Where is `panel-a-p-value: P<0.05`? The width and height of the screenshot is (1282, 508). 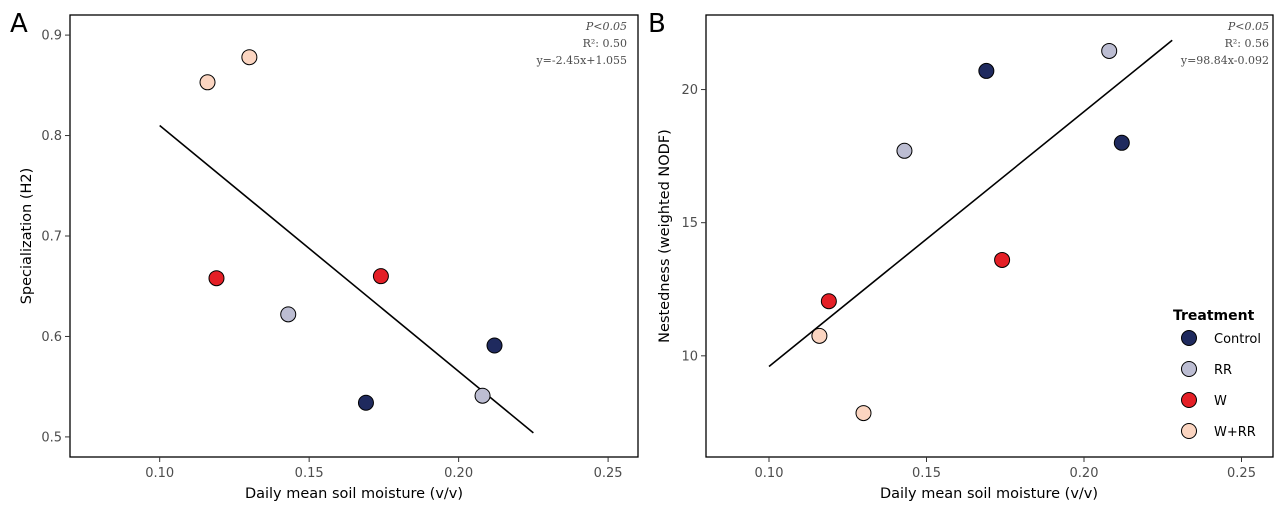
panel-a-p-value: P<0.05 is located at coordinates (606, 26).